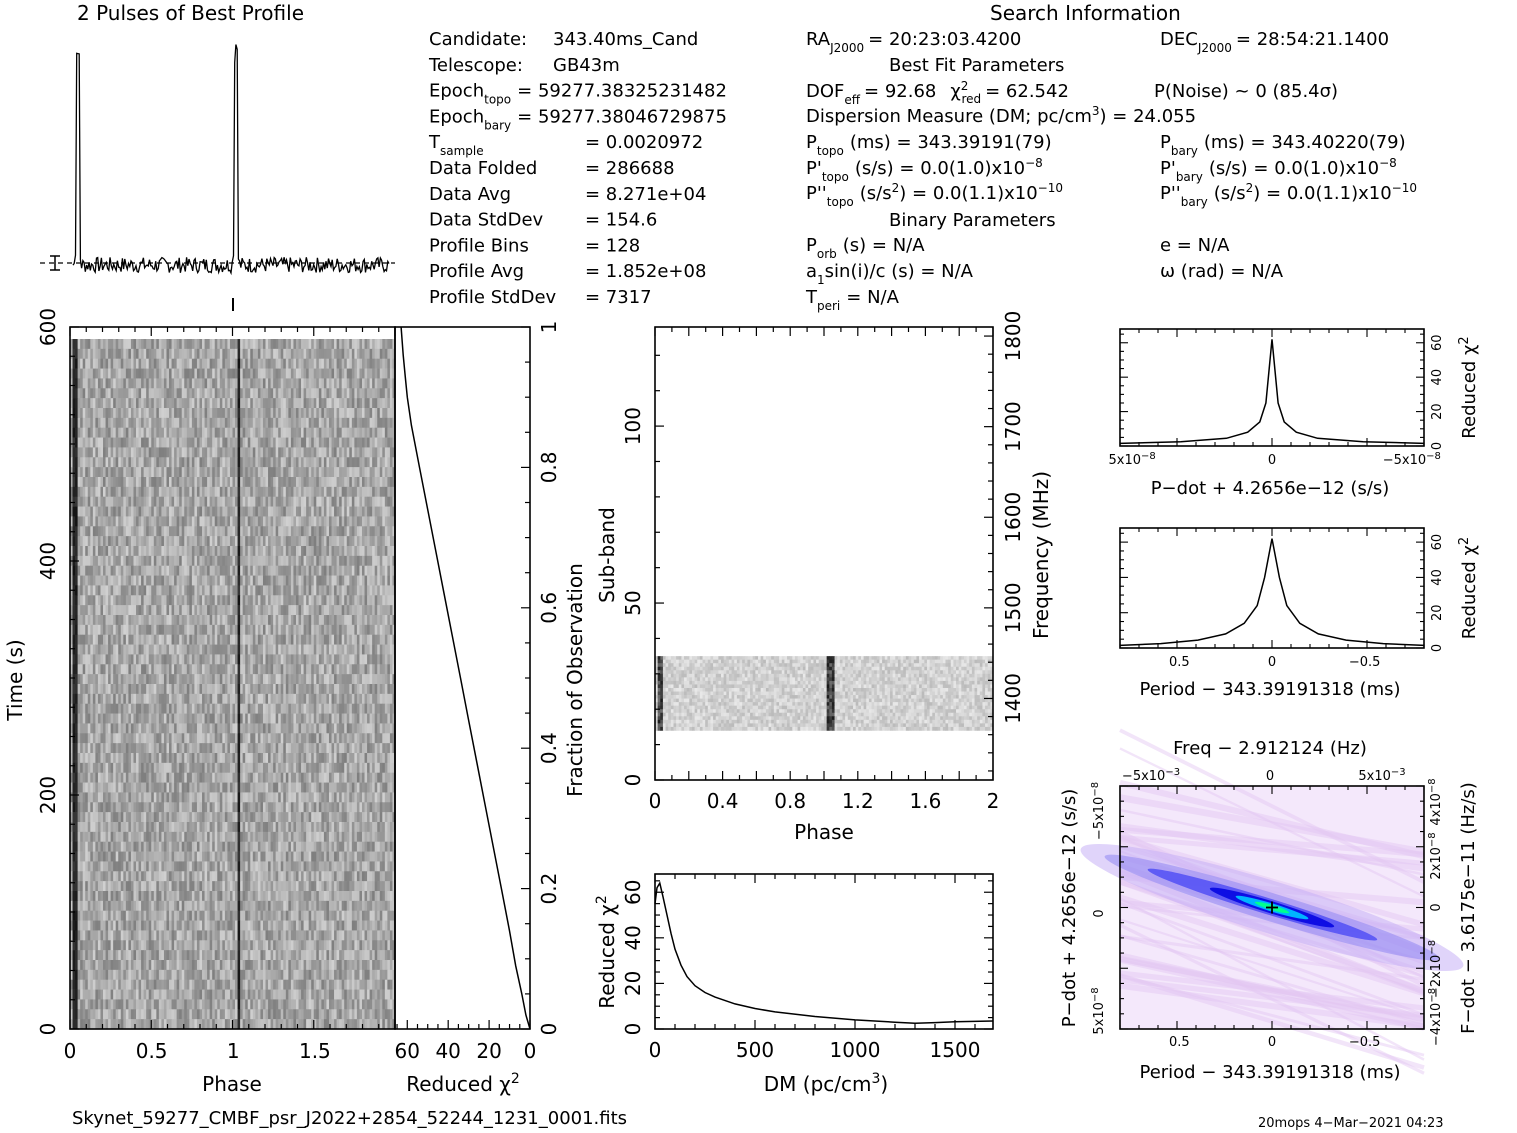 This screenshot has width=1517, height=1133. Describe the element at coordinates (549, 889) in the screenshot. I see `time-chi2-y-label: 0.2` at that location.